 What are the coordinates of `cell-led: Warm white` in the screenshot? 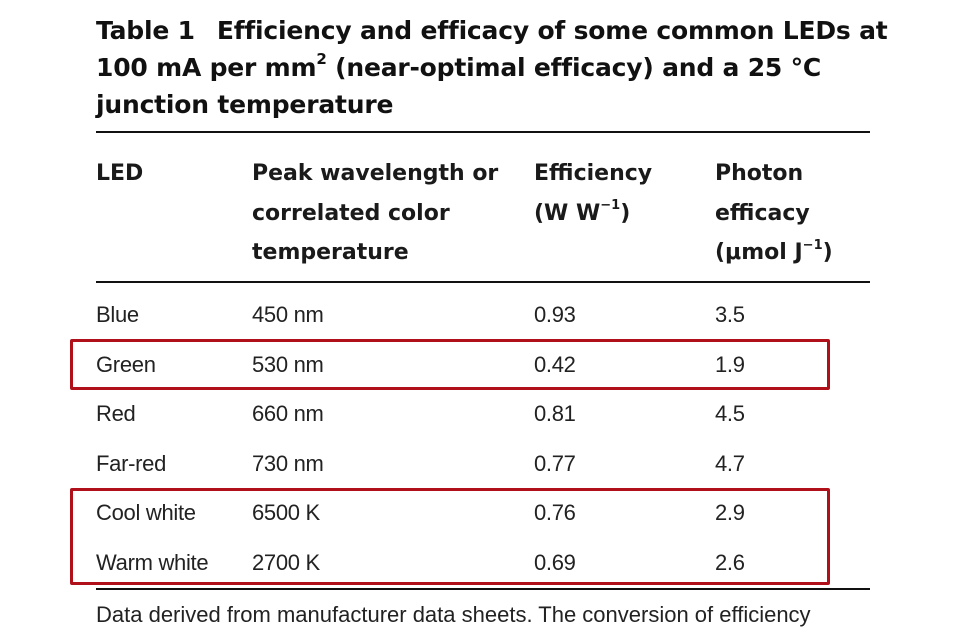 It's located at (152, 562).